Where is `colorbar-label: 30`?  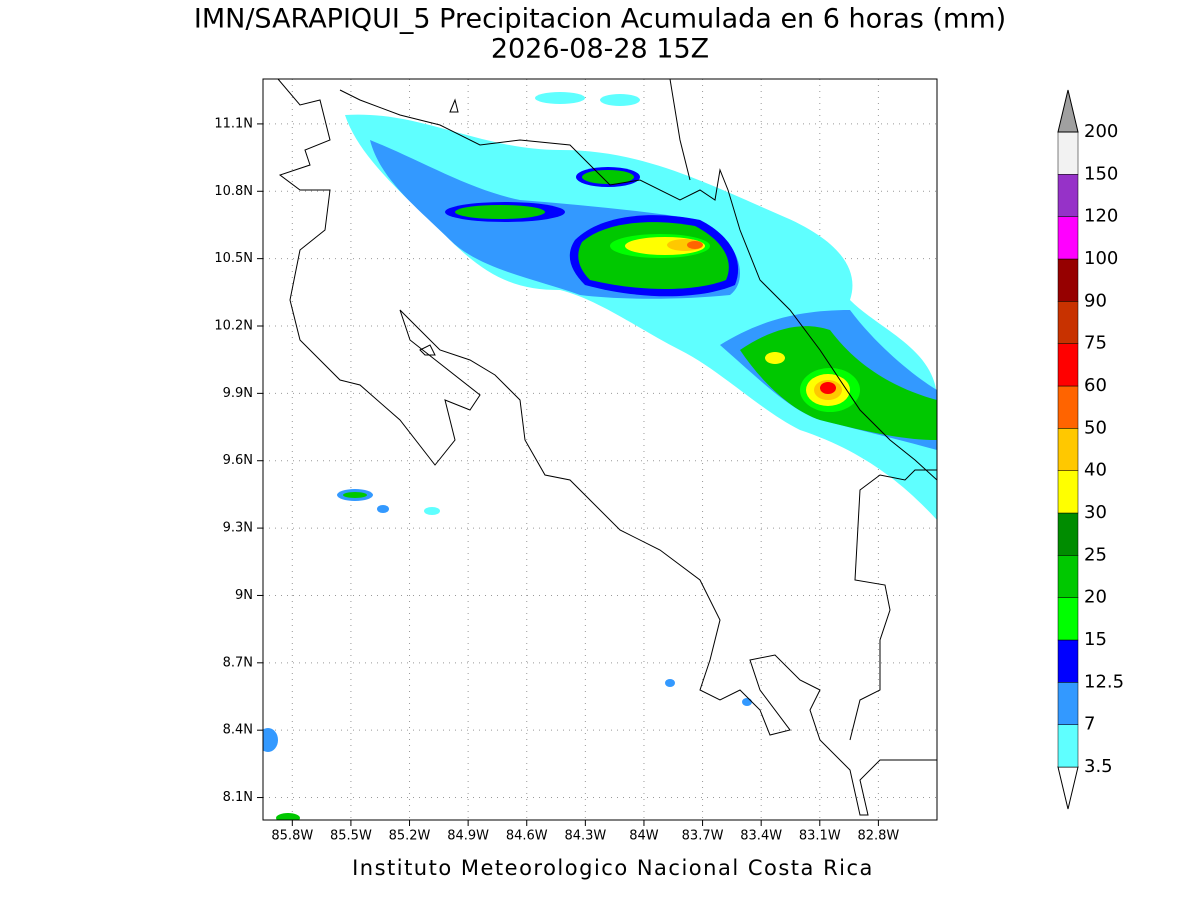 colorbar-label: 30 is located at coordinates (1095, 512).